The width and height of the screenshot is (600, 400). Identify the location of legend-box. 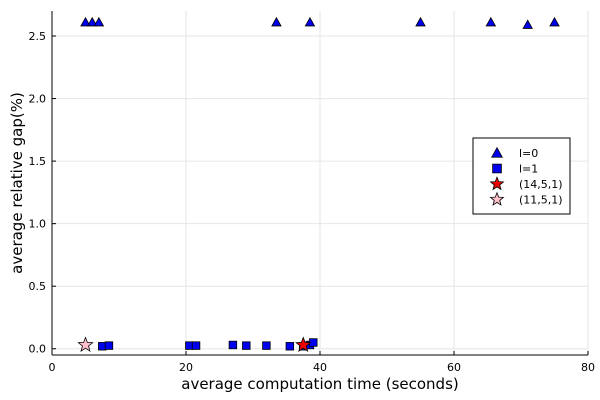
(521, 176).